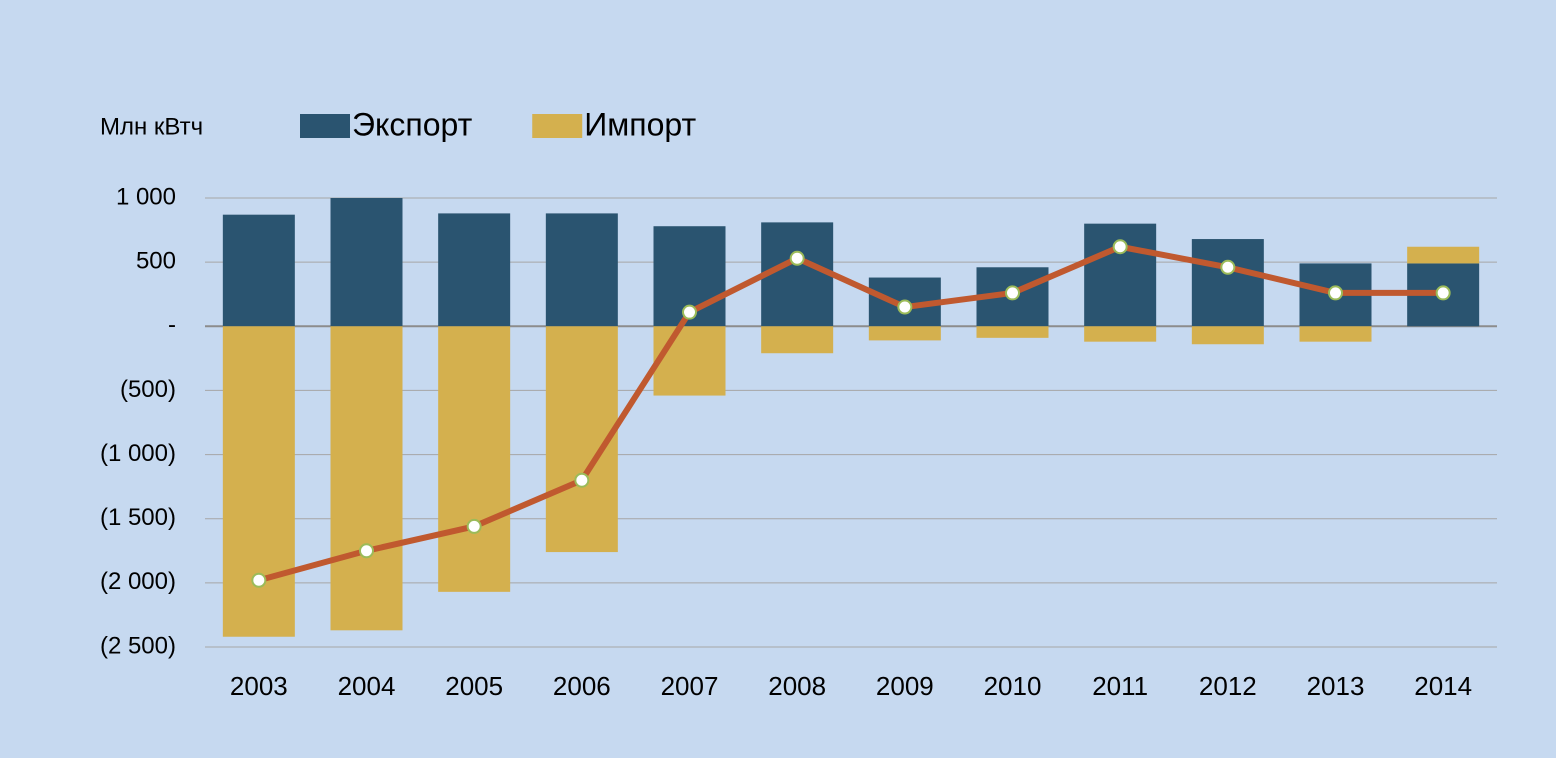 The image size is (1556, 758). What do you see at coordinates (474, 686) in the screenshot?
I see `x-tick-label: 2005` at bounding box center [474, 686].